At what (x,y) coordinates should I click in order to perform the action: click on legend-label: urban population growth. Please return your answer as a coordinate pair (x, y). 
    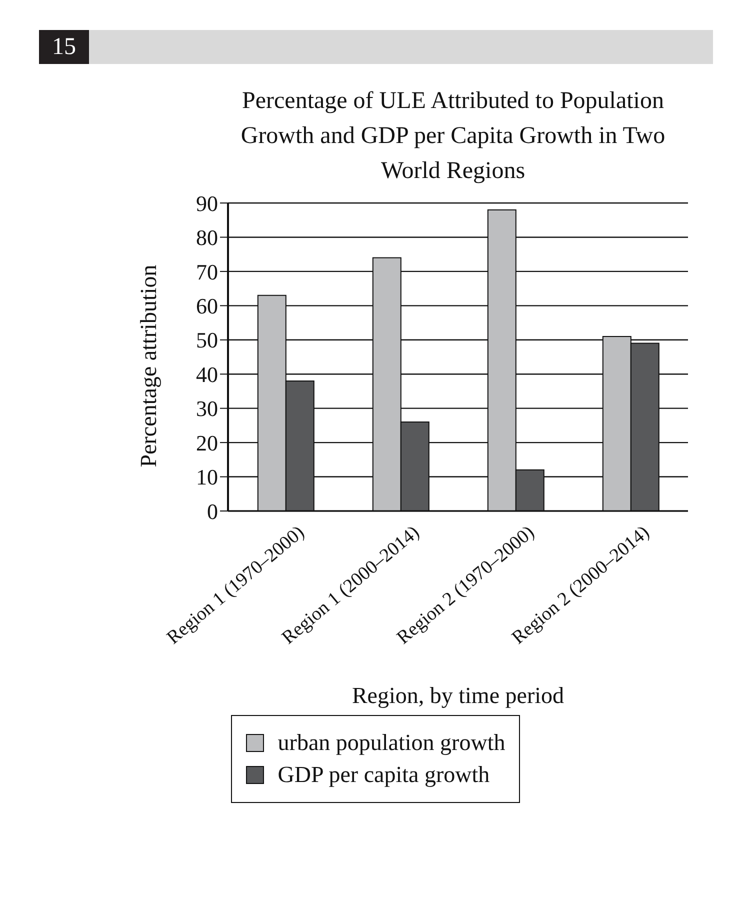
    Looking at the image, I should click on (392, 743).